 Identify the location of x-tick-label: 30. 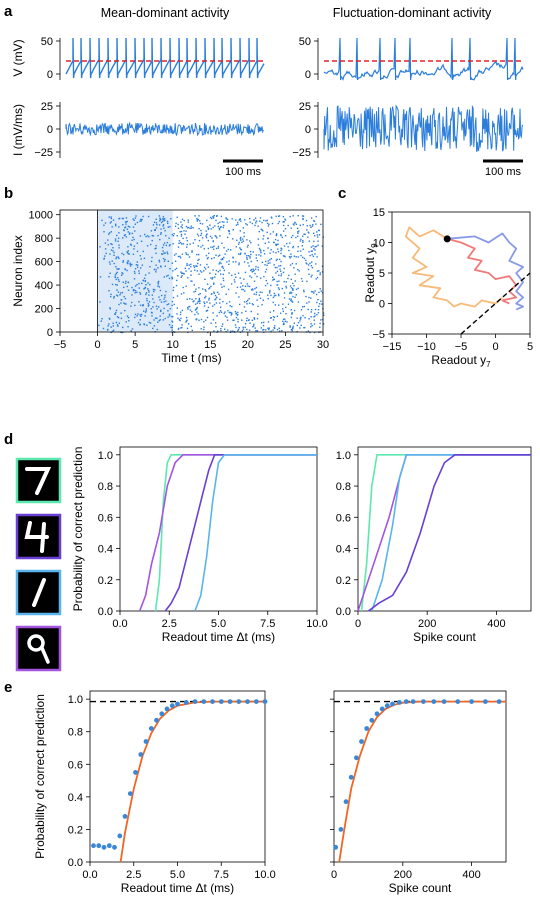
(323, 345).